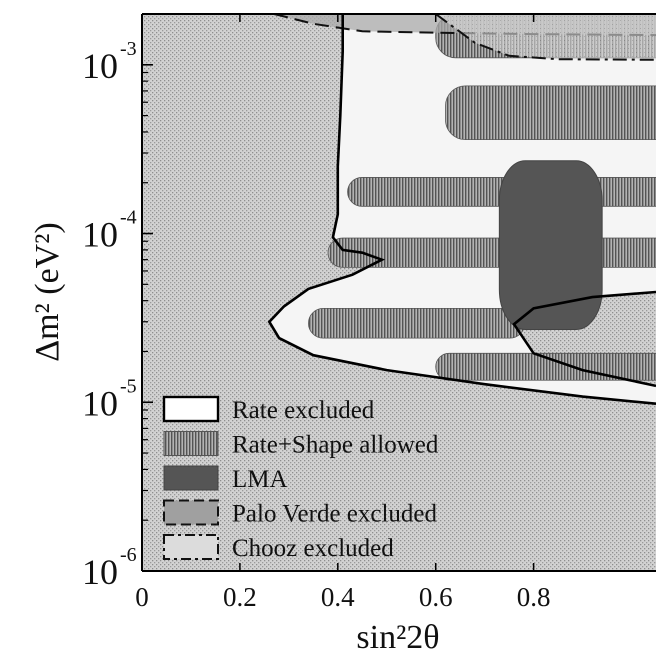 The image size is (656, 655). What do you see at coordinates (47, 292) in the screenshot?
I see `y-axis-title: Δm² (eV²)` at bounding box center [47, 292].